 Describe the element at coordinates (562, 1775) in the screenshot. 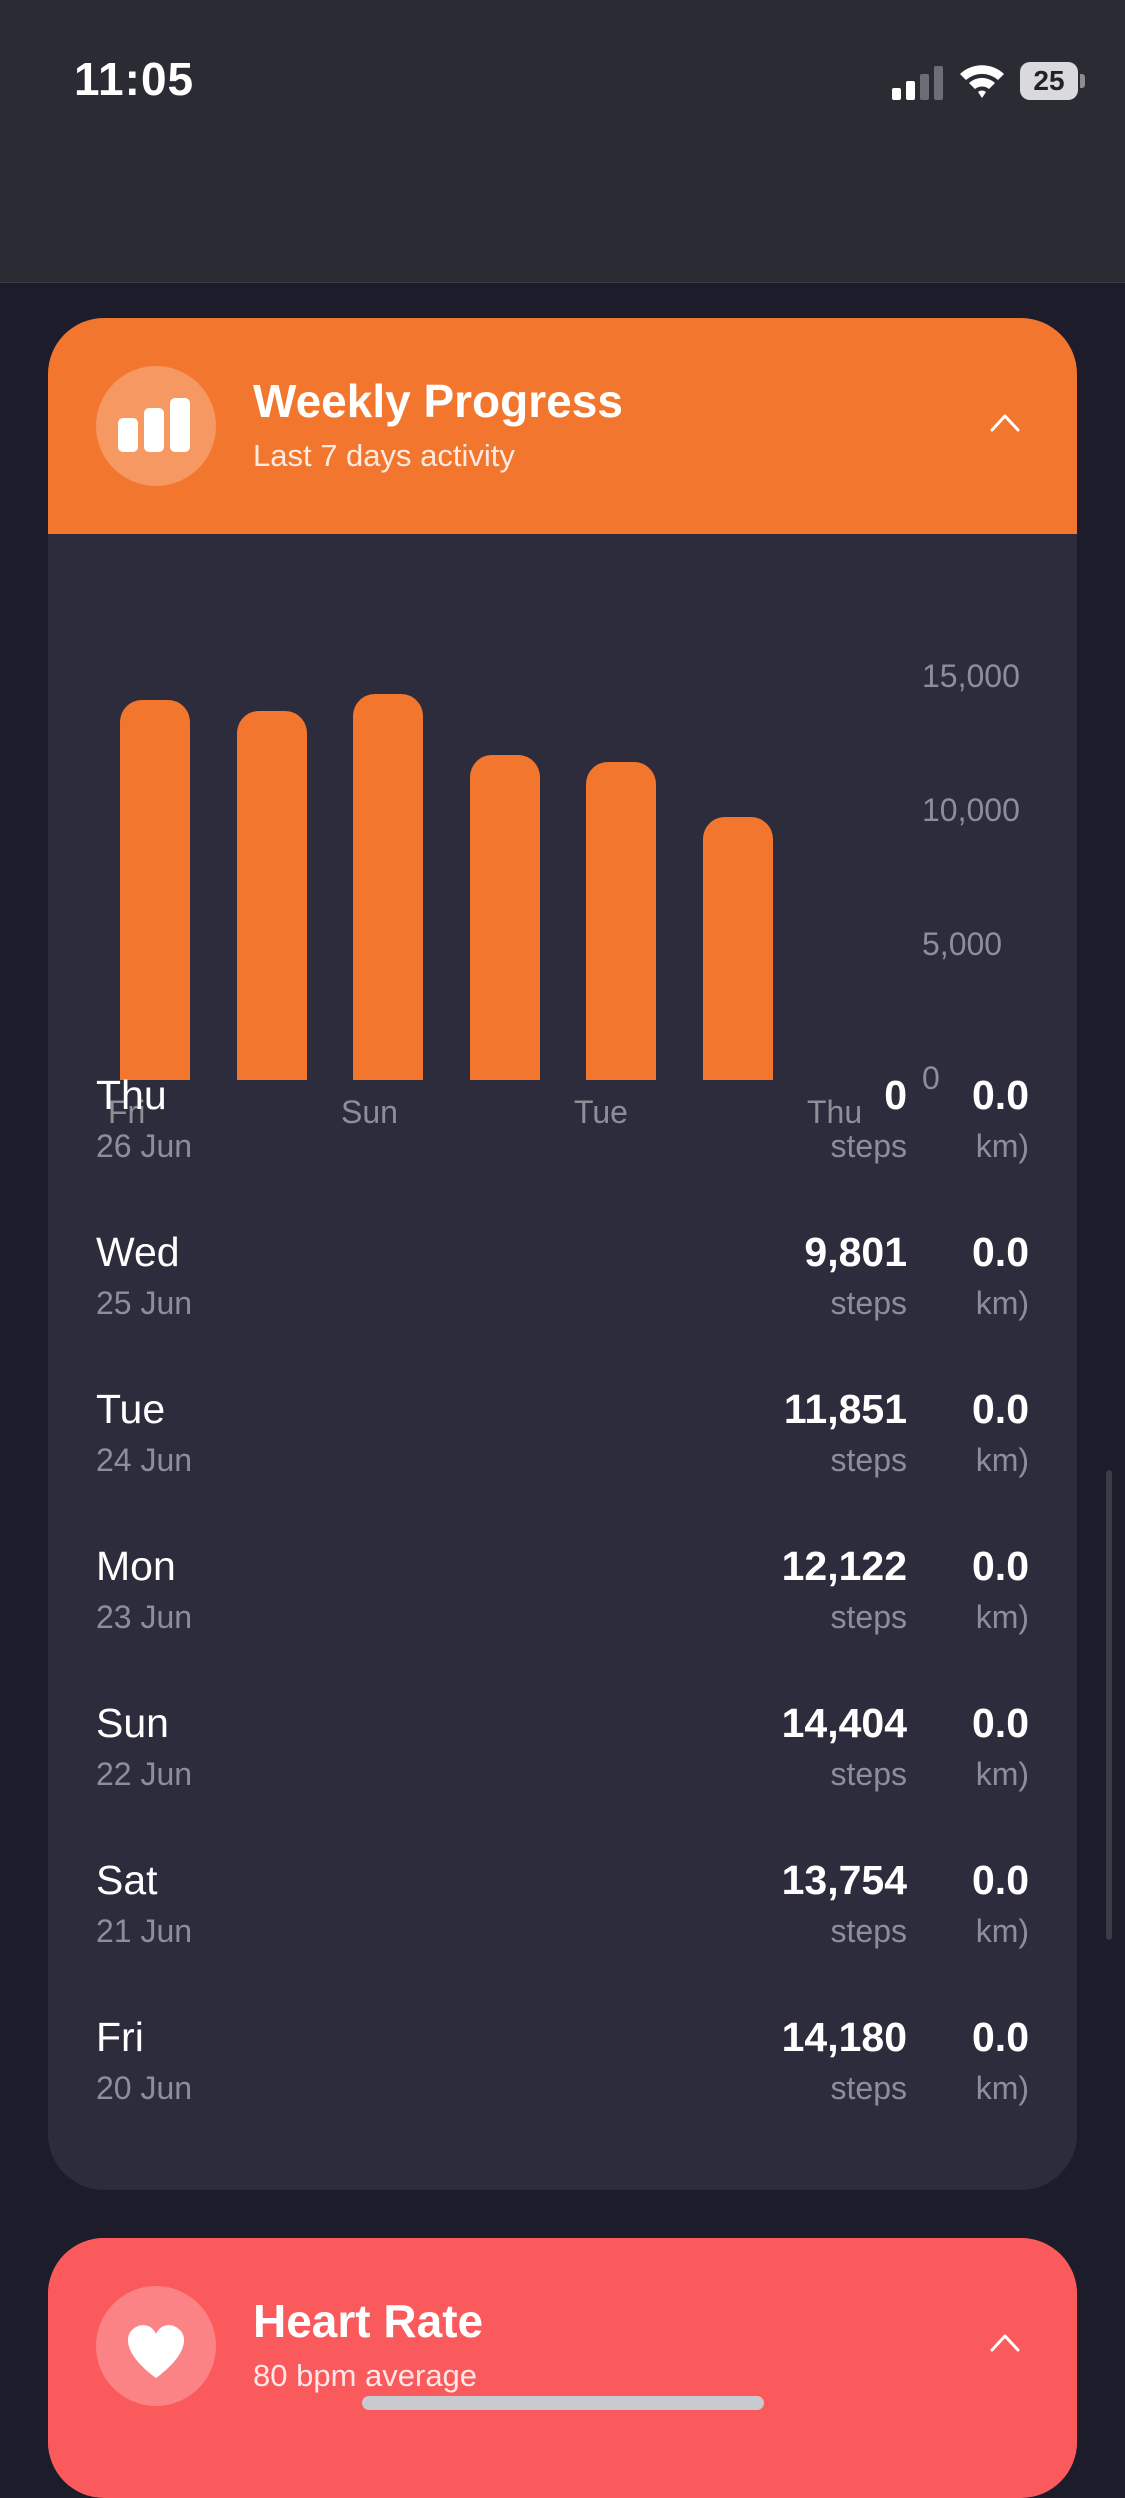

I see `day-row: Sun 22 Jun 14,404 steps 0.0 km)` at that location.